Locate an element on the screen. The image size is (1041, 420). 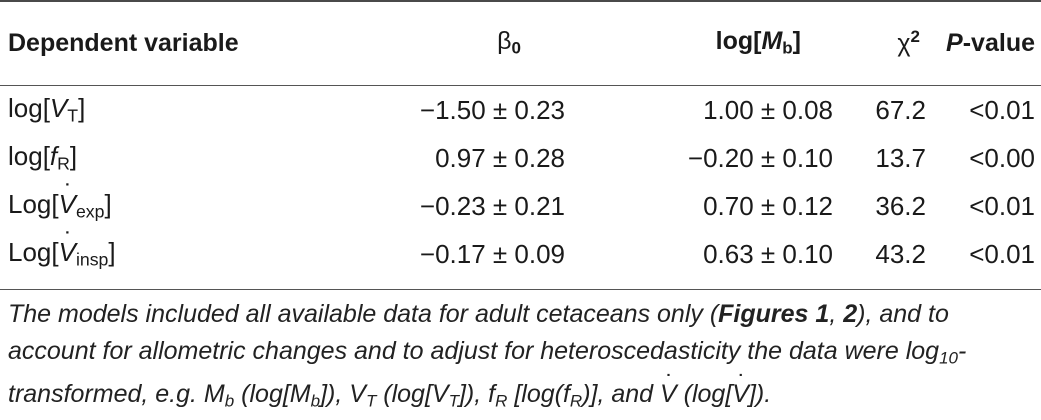
figure-ref-1: Figures 1 is located at coordinates (774, 314).